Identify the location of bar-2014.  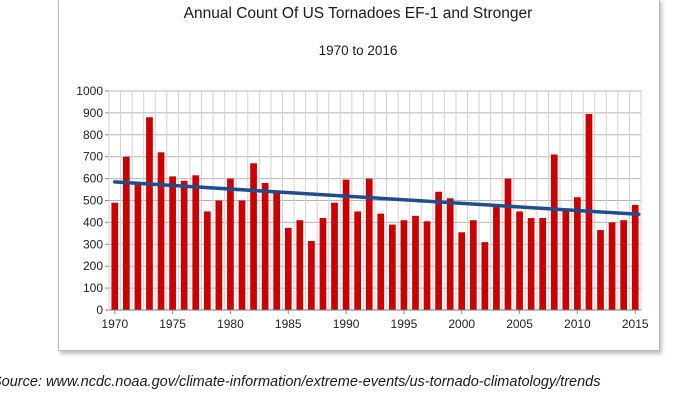
(624, 265).